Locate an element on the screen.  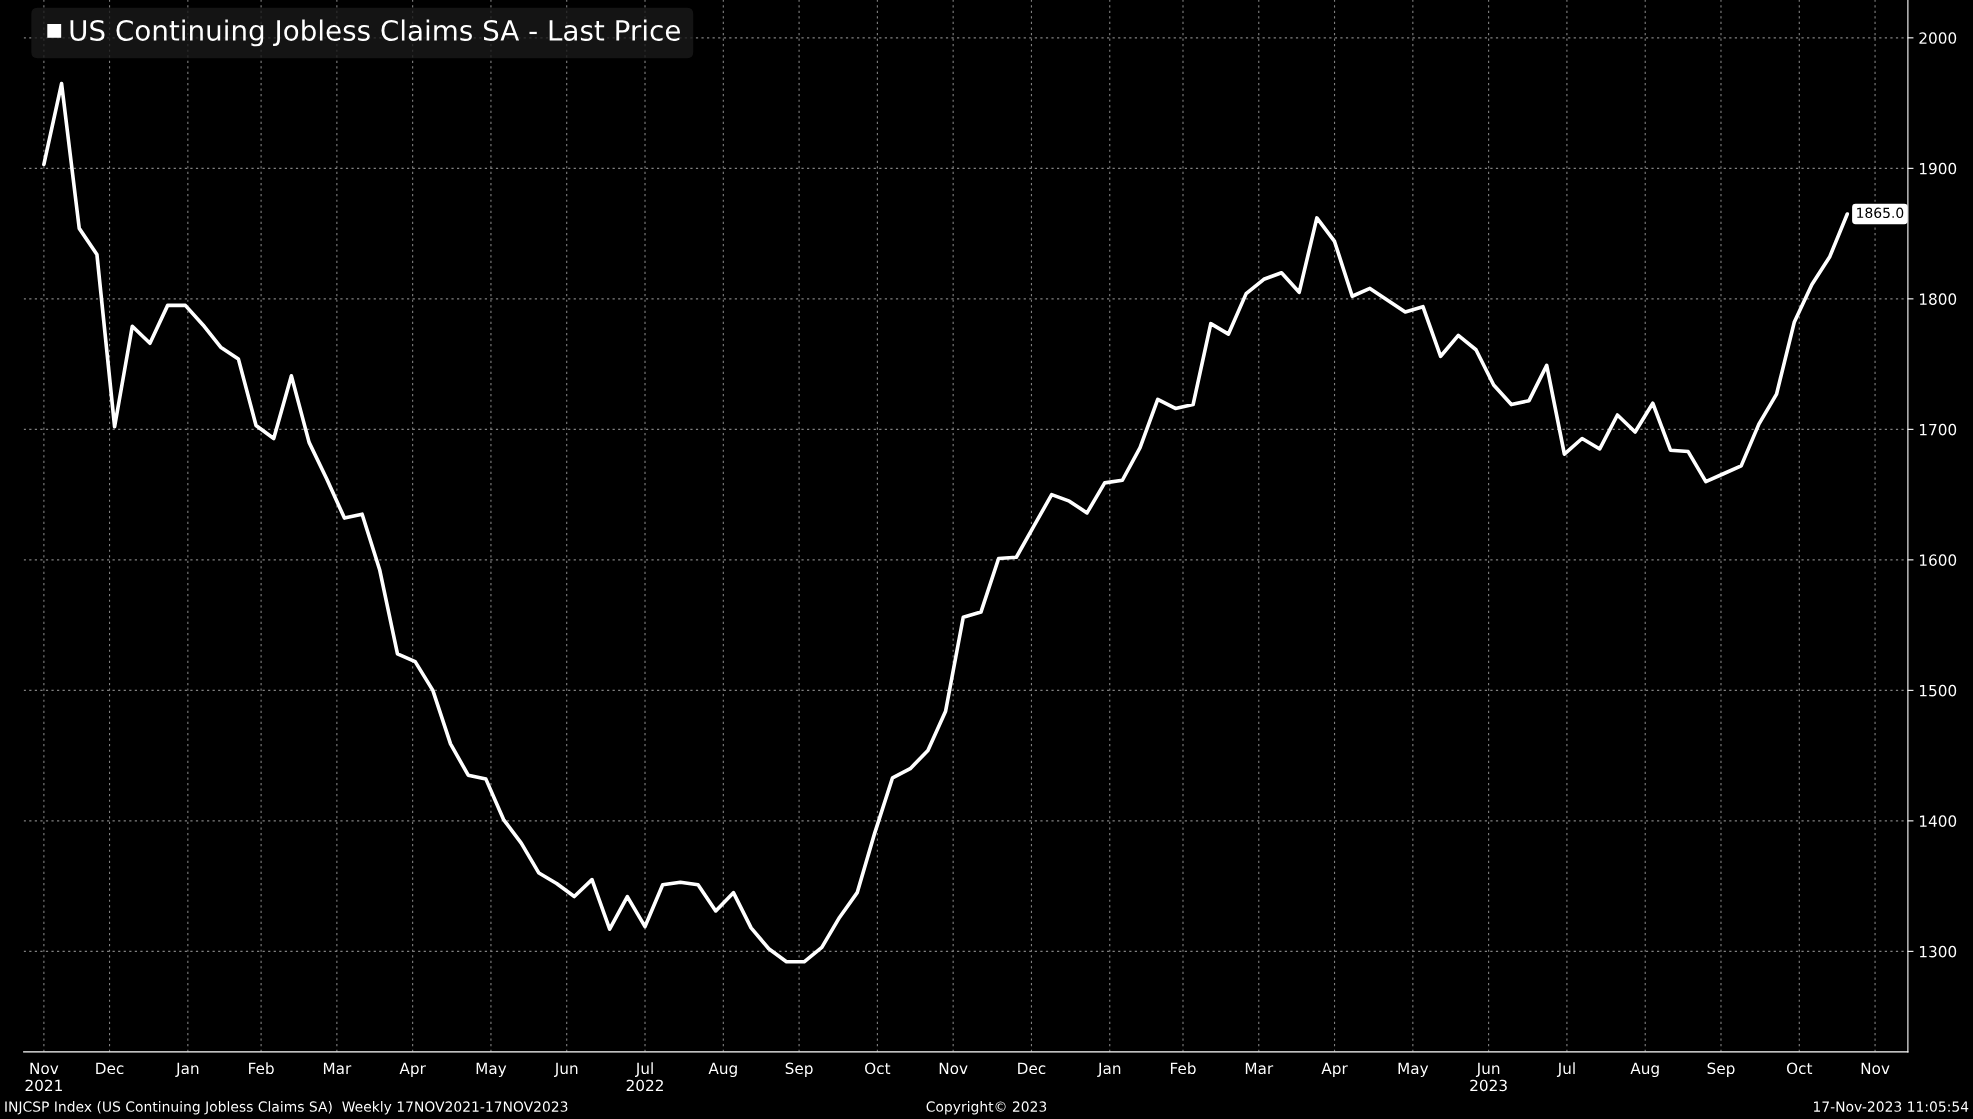
x-tick-label: Nov 2021 is located at coordinates (43, 1077).